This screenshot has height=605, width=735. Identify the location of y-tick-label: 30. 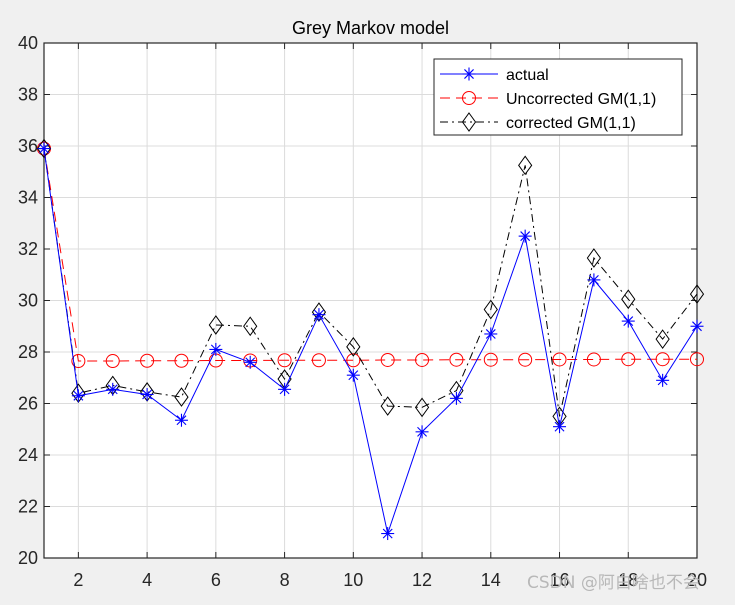
(28, 301).